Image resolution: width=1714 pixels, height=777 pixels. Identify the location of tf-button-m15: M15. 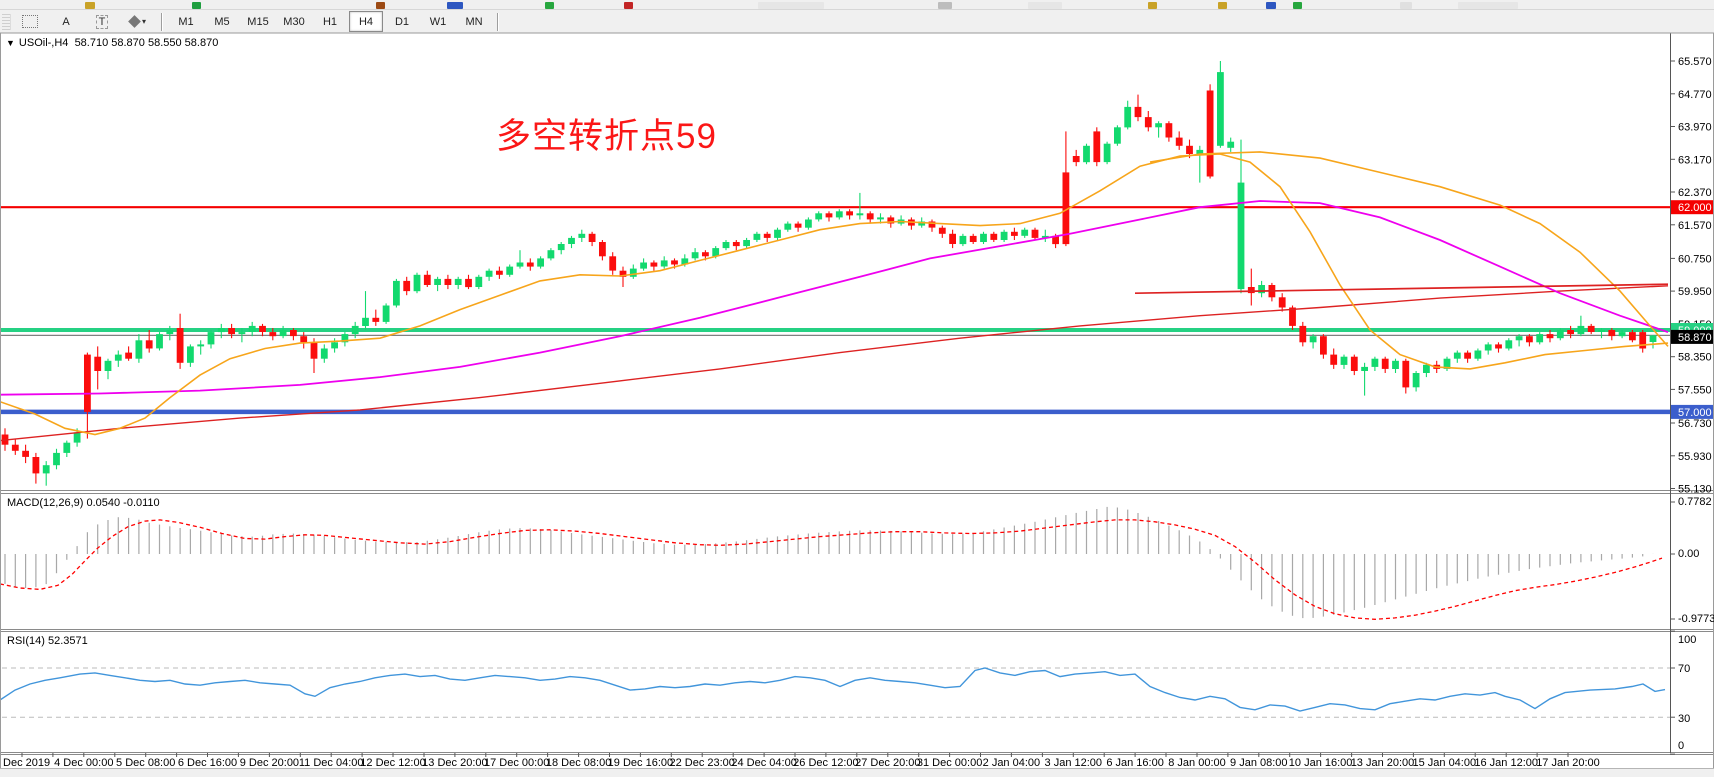
(258, 21).